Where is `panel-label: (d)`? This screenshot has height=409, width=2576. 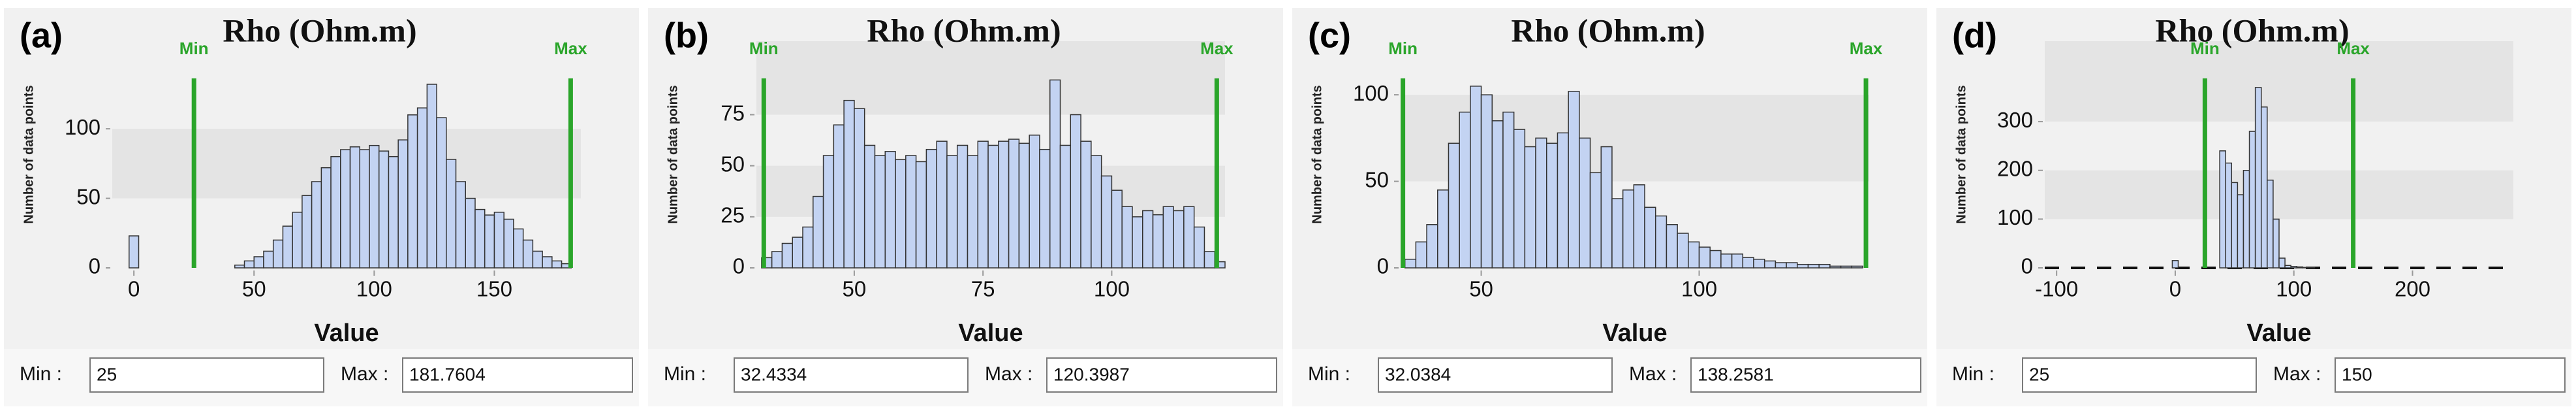 panel-label: (d) is located at coordinates (1975, 35).